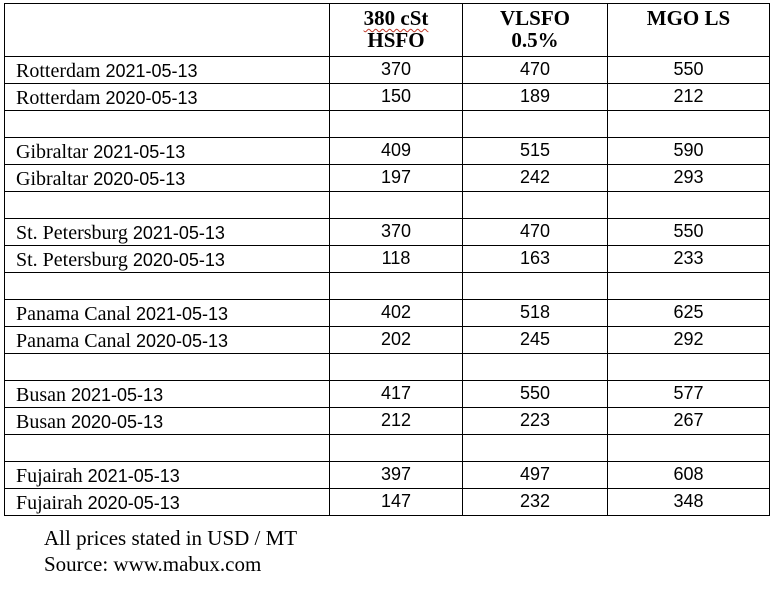 This screenshot has width=773, height=591. I want to click on vlsfo-price: 515, so click(535, 151).